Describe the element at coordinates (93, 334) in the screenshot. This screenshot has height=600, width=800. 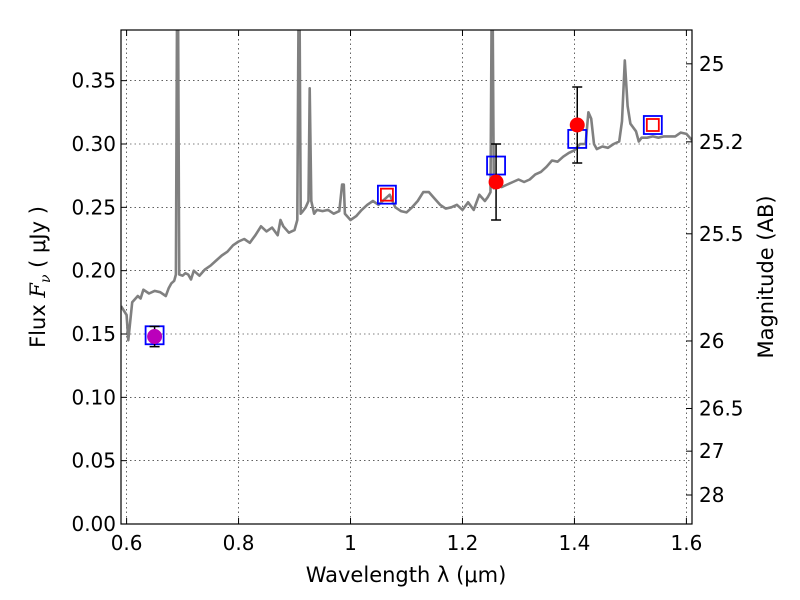
I see `y-tick-label: 0.15` at that location.